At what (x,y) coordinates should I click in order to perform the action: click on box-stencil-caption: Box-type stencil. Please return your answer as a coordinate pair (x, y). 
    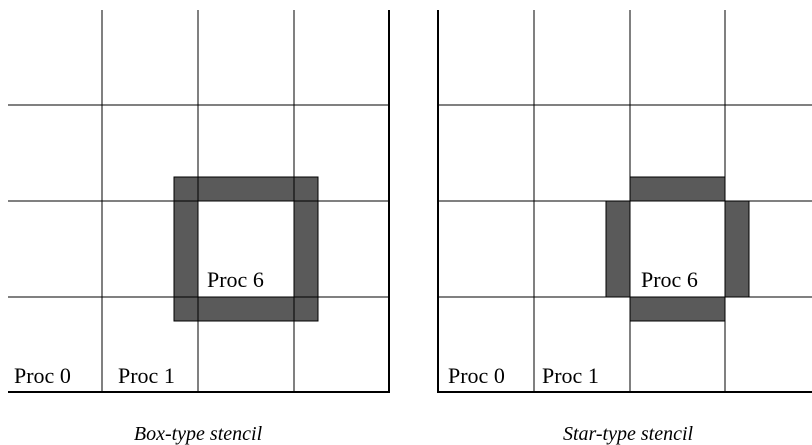
    Looking at the image, I should click on (198, 434).